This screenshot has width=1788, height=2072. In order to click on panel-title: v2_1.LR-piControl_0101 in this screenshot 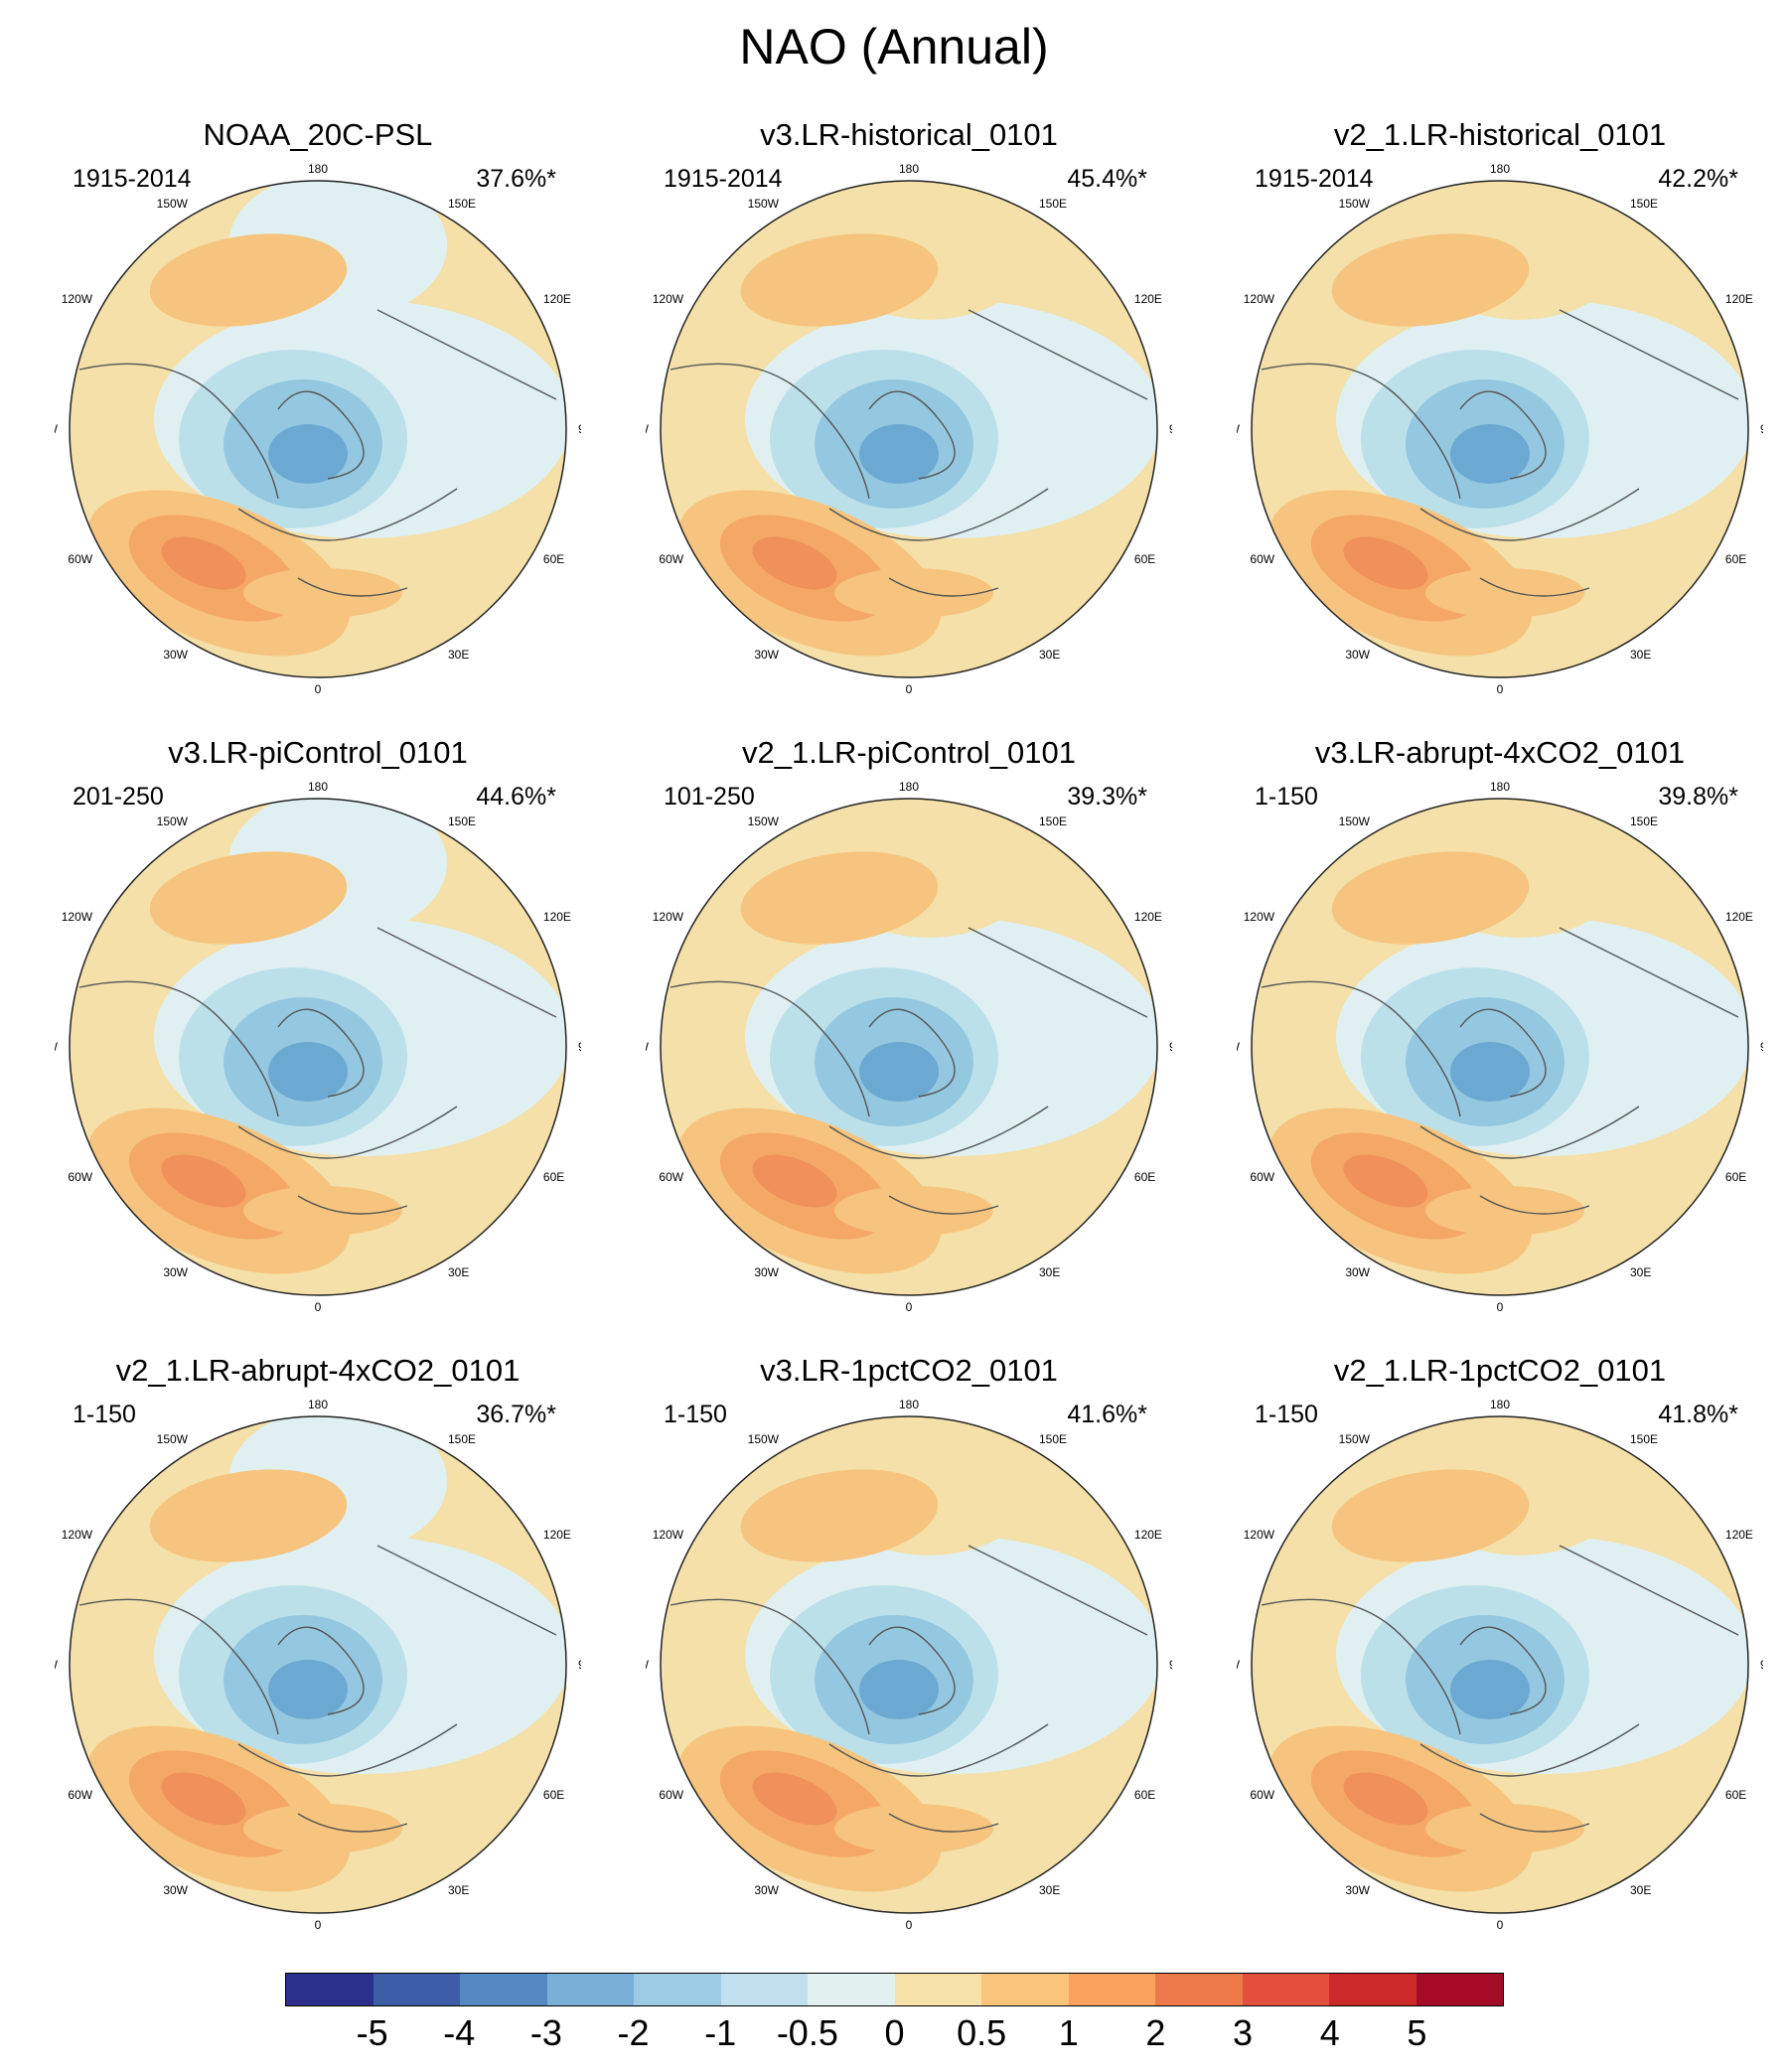, I will do `click(909, 752)`.